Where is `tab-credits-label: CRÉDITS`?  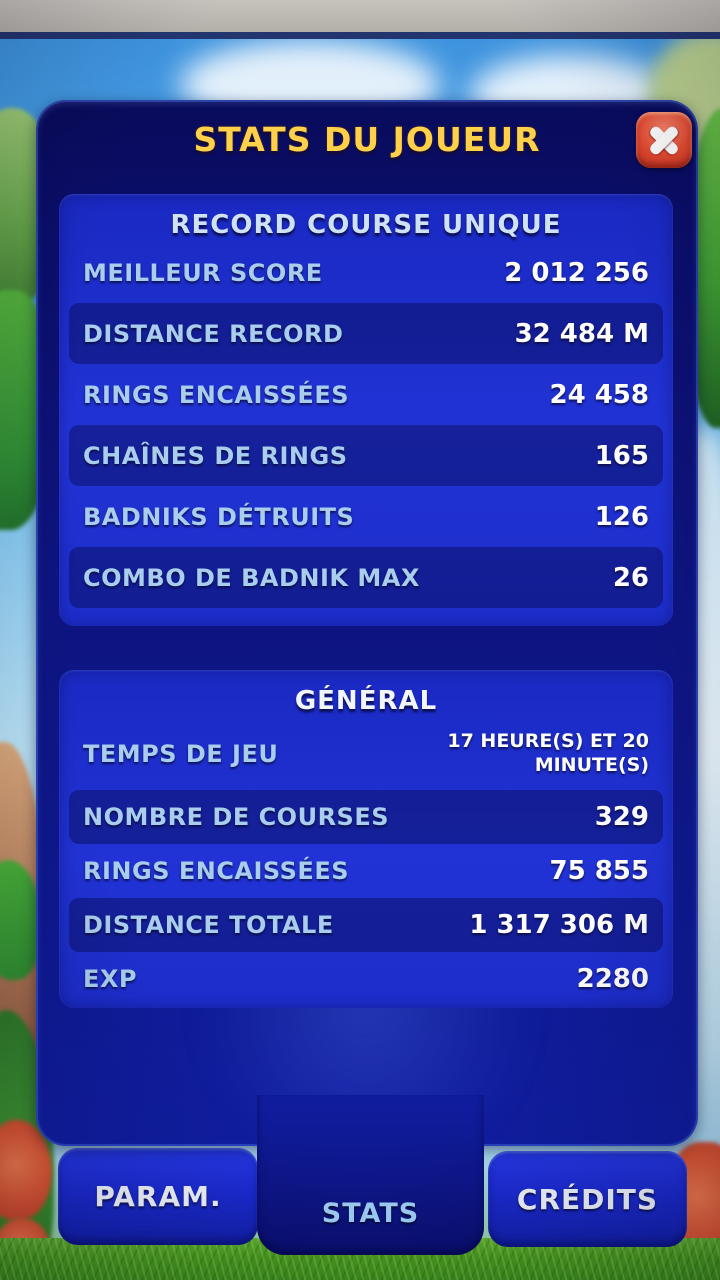 tab-credits-label: CRÉDITS is located at coordinates (587, 1199).